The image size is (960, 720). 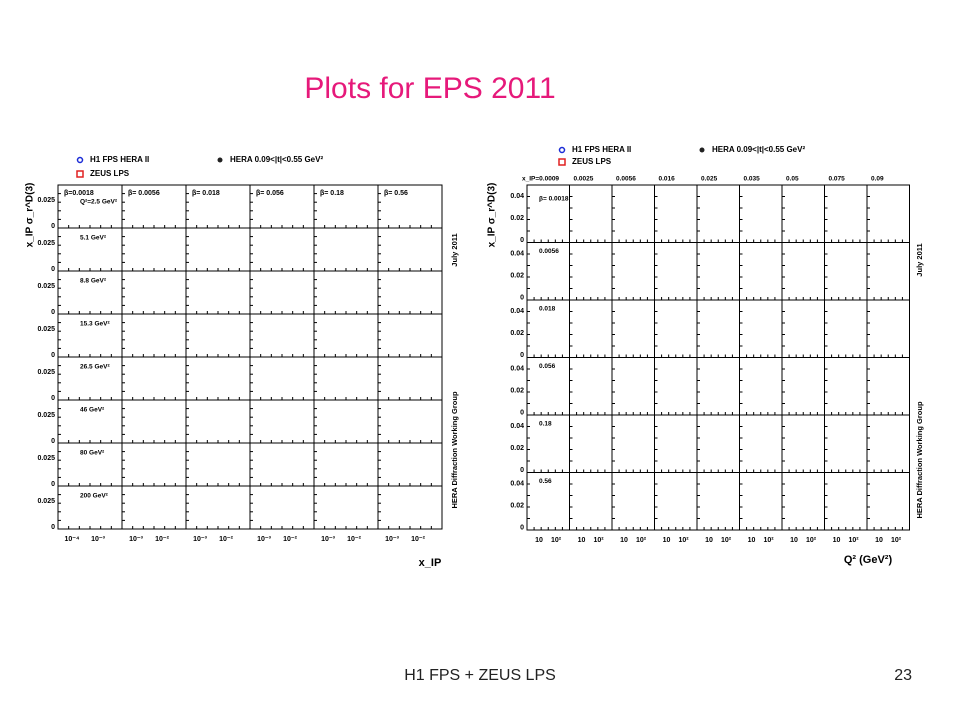 I want to click on xip-label: 0.0025, so click(x=584, y=179).